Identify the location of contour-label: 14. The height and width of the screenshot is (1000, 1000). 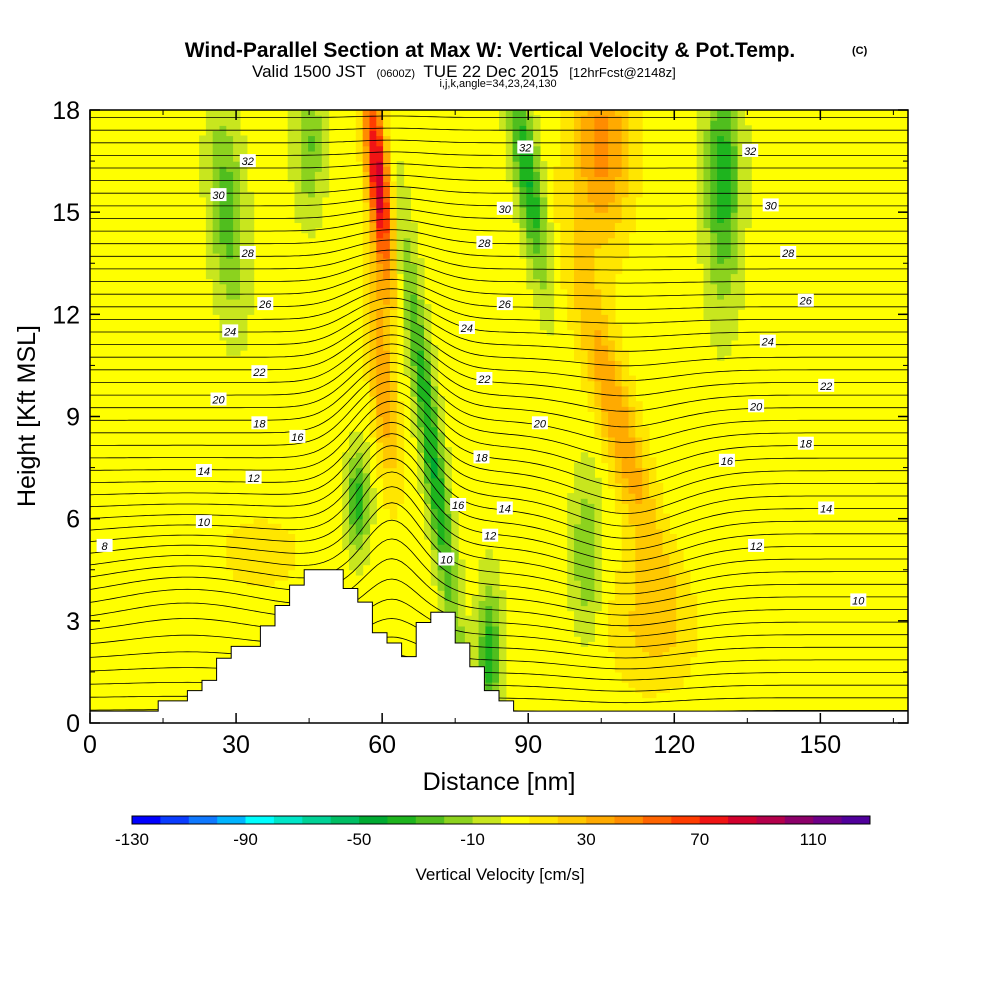
(826, 508).